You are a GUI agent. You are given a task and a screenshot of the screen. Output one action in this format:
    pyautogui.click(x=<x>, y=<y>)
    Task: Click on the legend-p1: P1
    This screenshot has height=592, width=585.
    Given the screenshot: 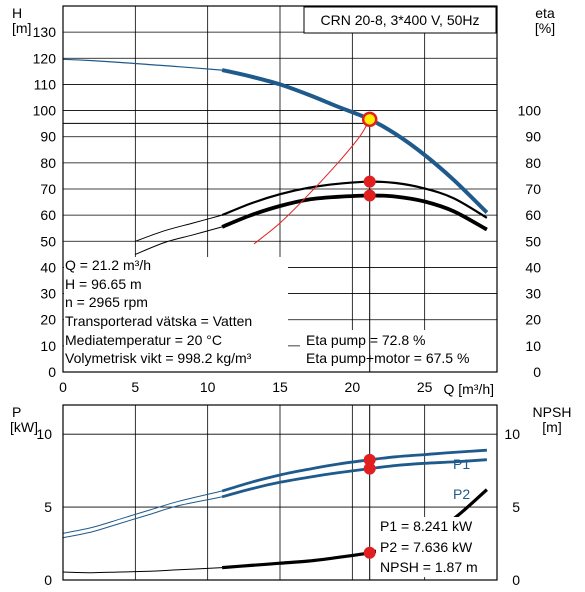 What is the action you would take?
    pyautogui.click(x=461, y=464)
    